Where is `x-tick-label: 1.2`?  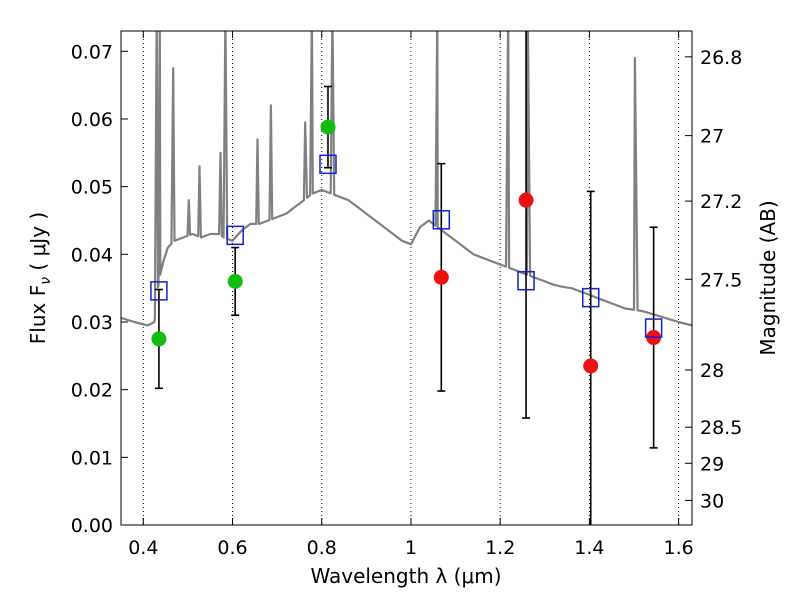 x-tick-label: 1.2 is located at coordinates (500, 548).